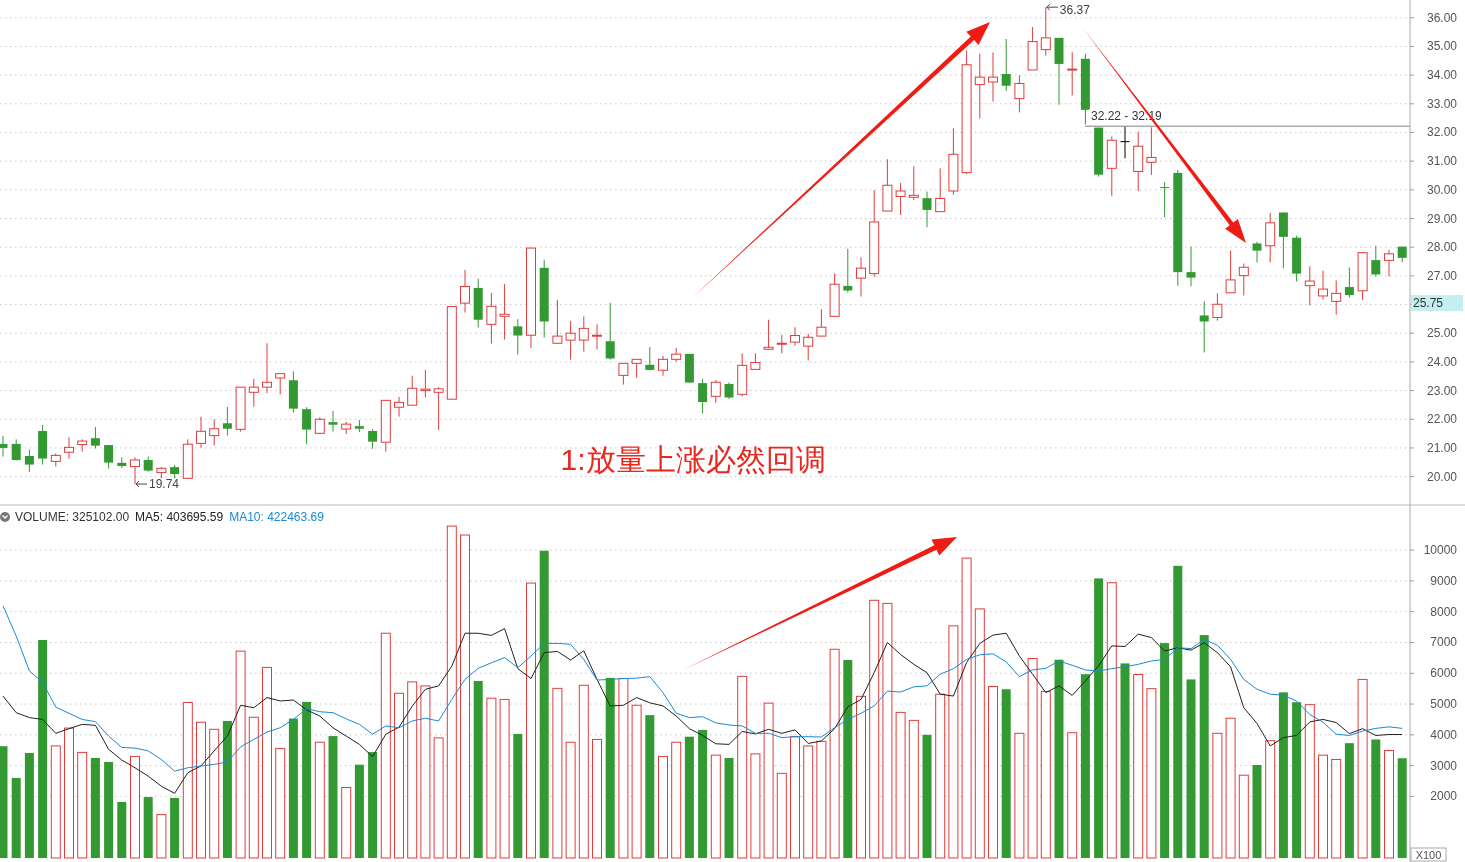 The image size is (1465, 862). What do you see at coordinates (1075, 10) in the screenshot?
I see `annotation: 36.37` at bounding box center [1075, 10].